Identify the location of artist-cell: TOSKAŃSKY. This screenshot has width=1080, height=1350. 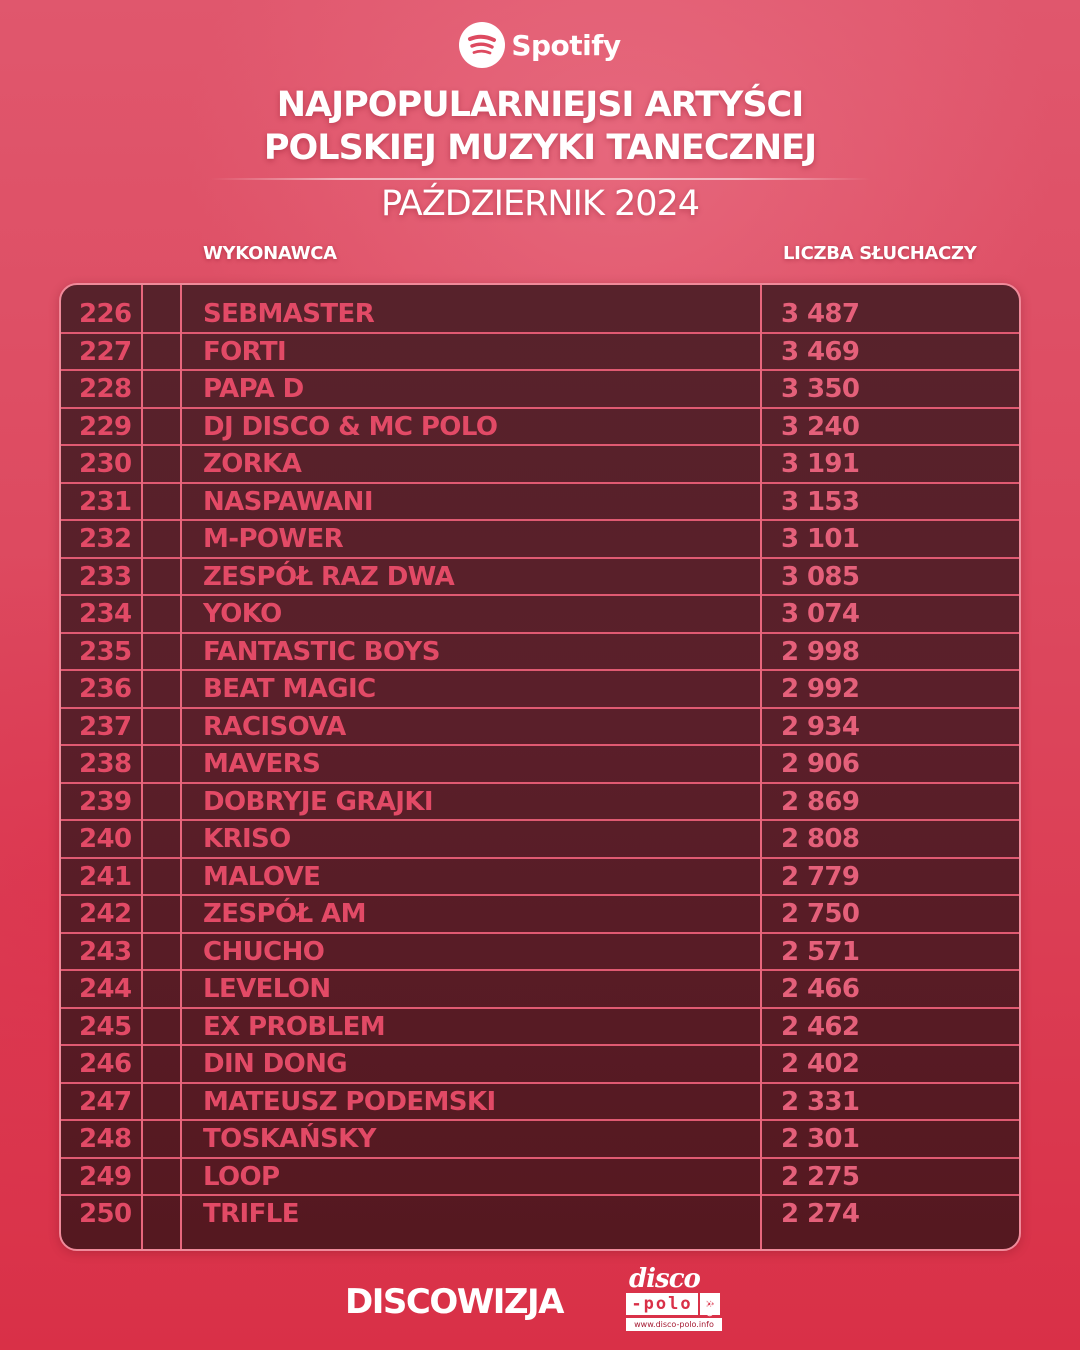
(290, 1139).